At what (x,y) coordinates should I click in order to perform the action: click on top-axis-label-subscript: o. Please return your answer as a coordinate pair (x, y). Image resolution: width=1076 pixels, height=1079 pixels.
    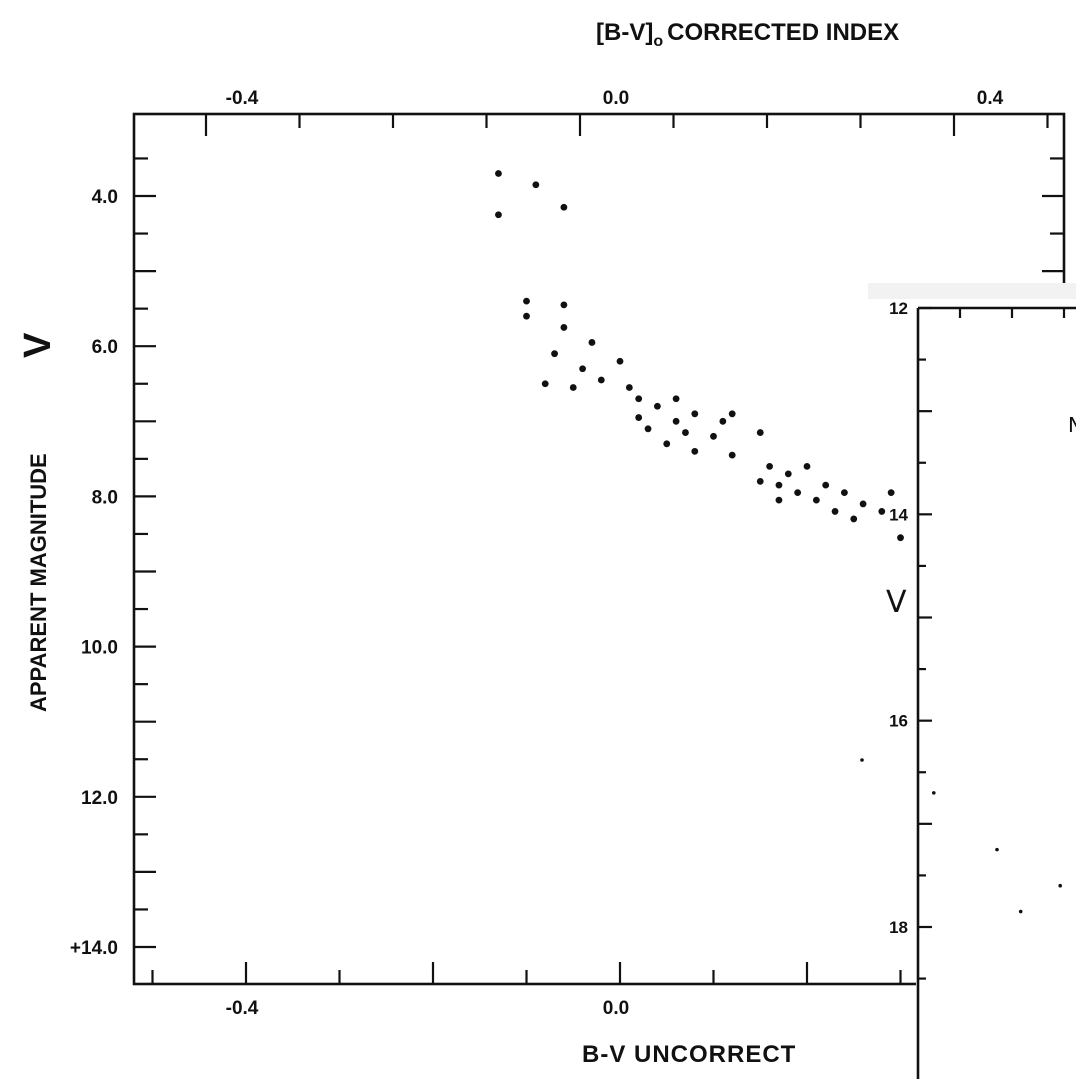
    Looking at the image, I should click on (658, 41).